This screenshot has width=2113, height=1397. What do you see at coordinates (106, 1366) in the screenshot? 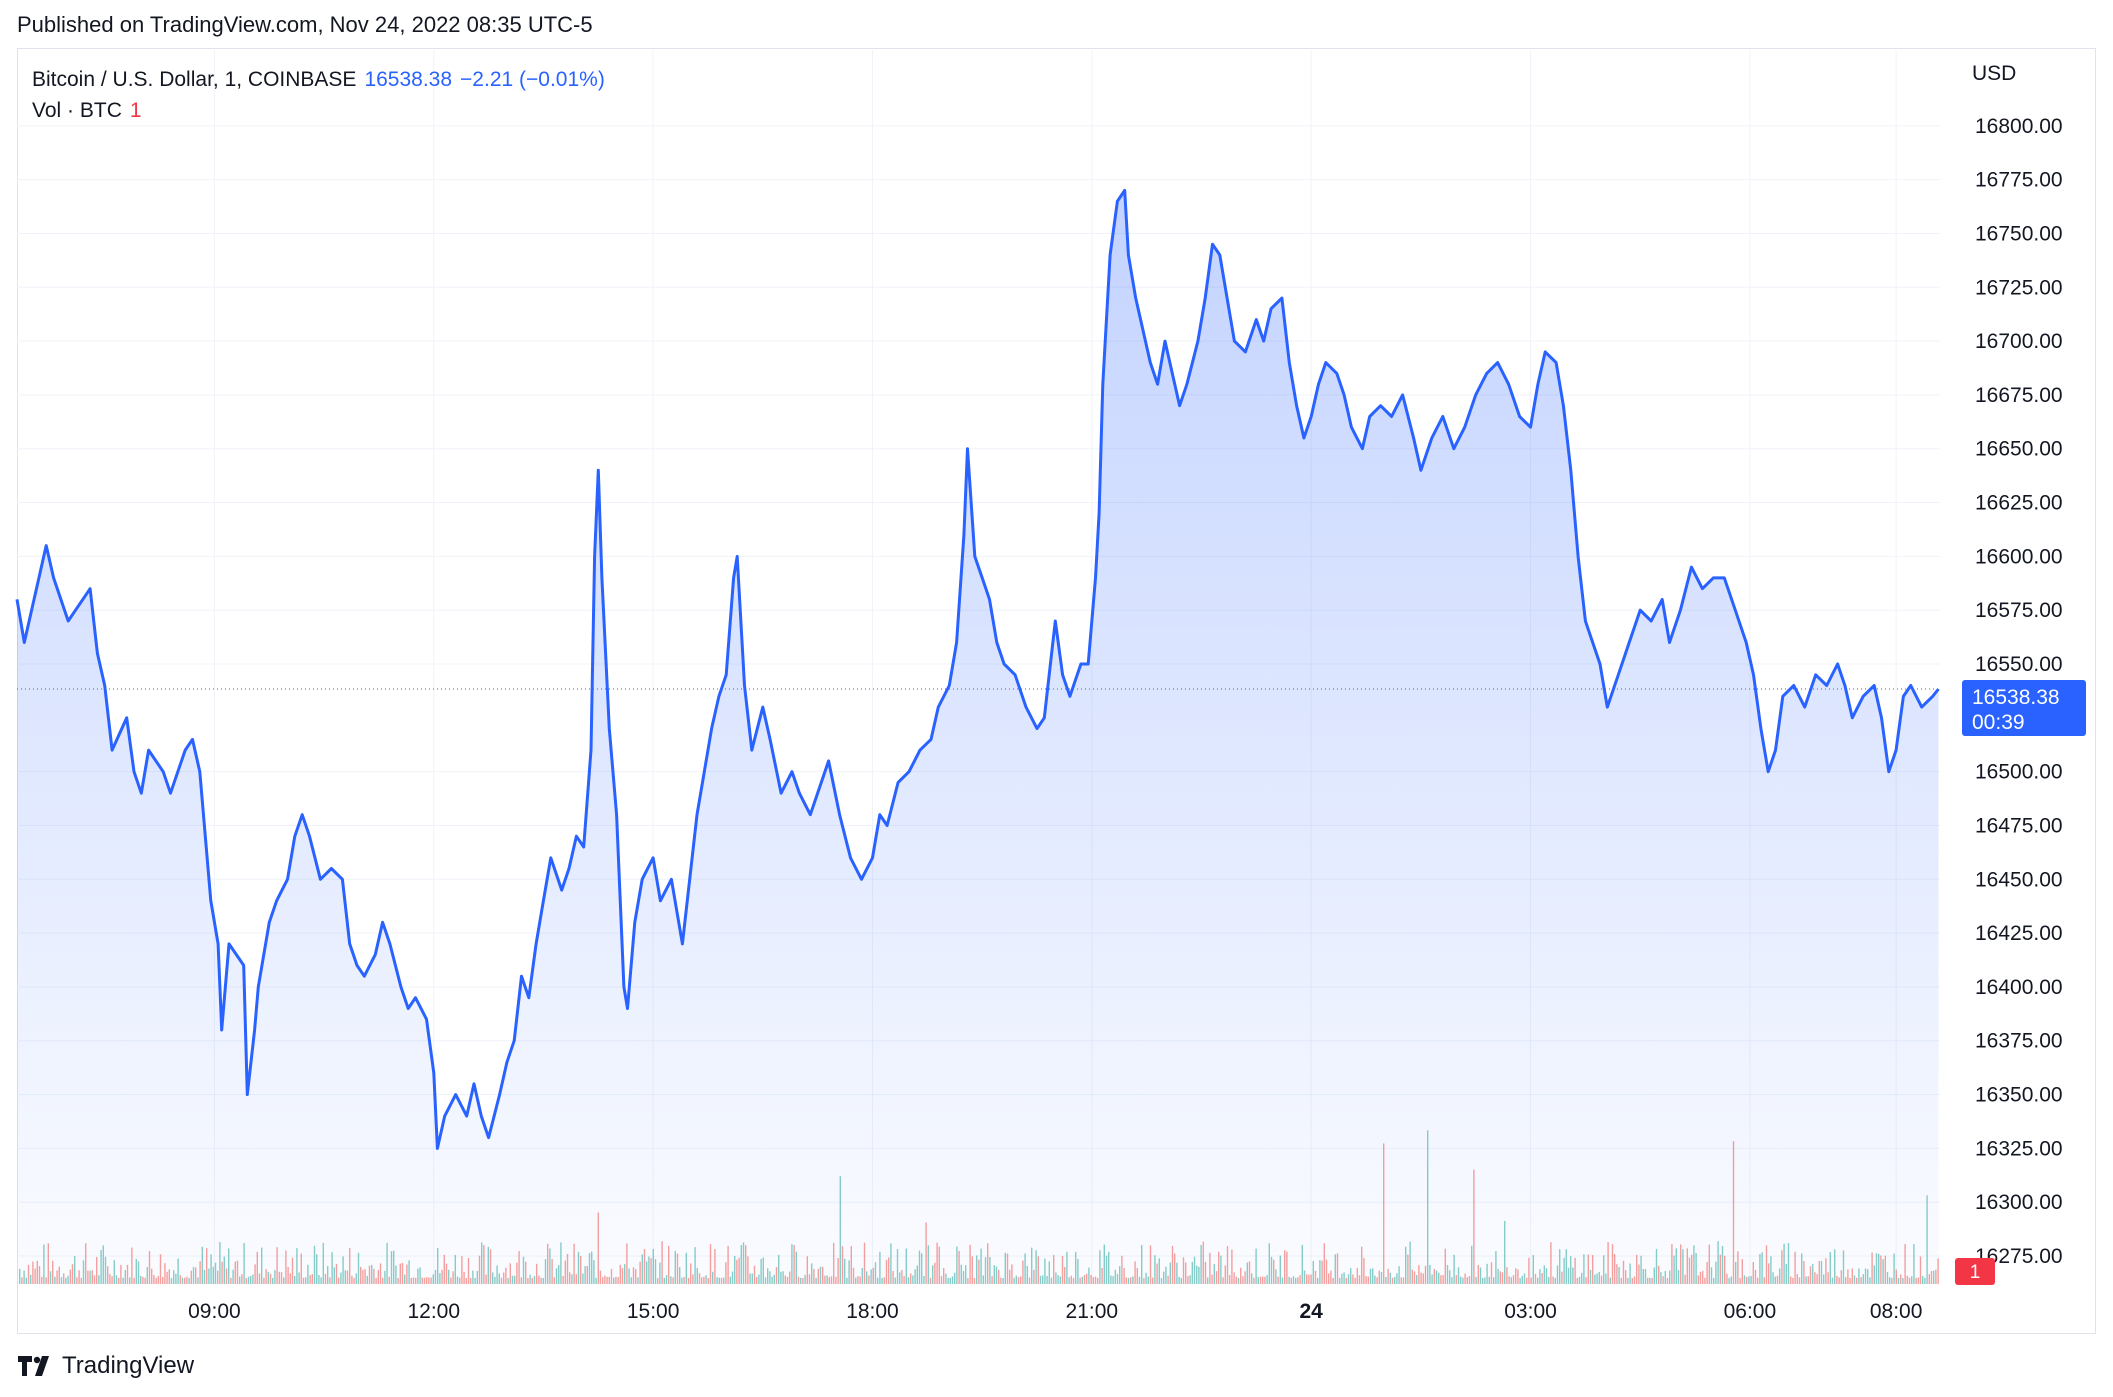
I see `tradingview-brand: TradingView` at bounding box center [106, 1366].